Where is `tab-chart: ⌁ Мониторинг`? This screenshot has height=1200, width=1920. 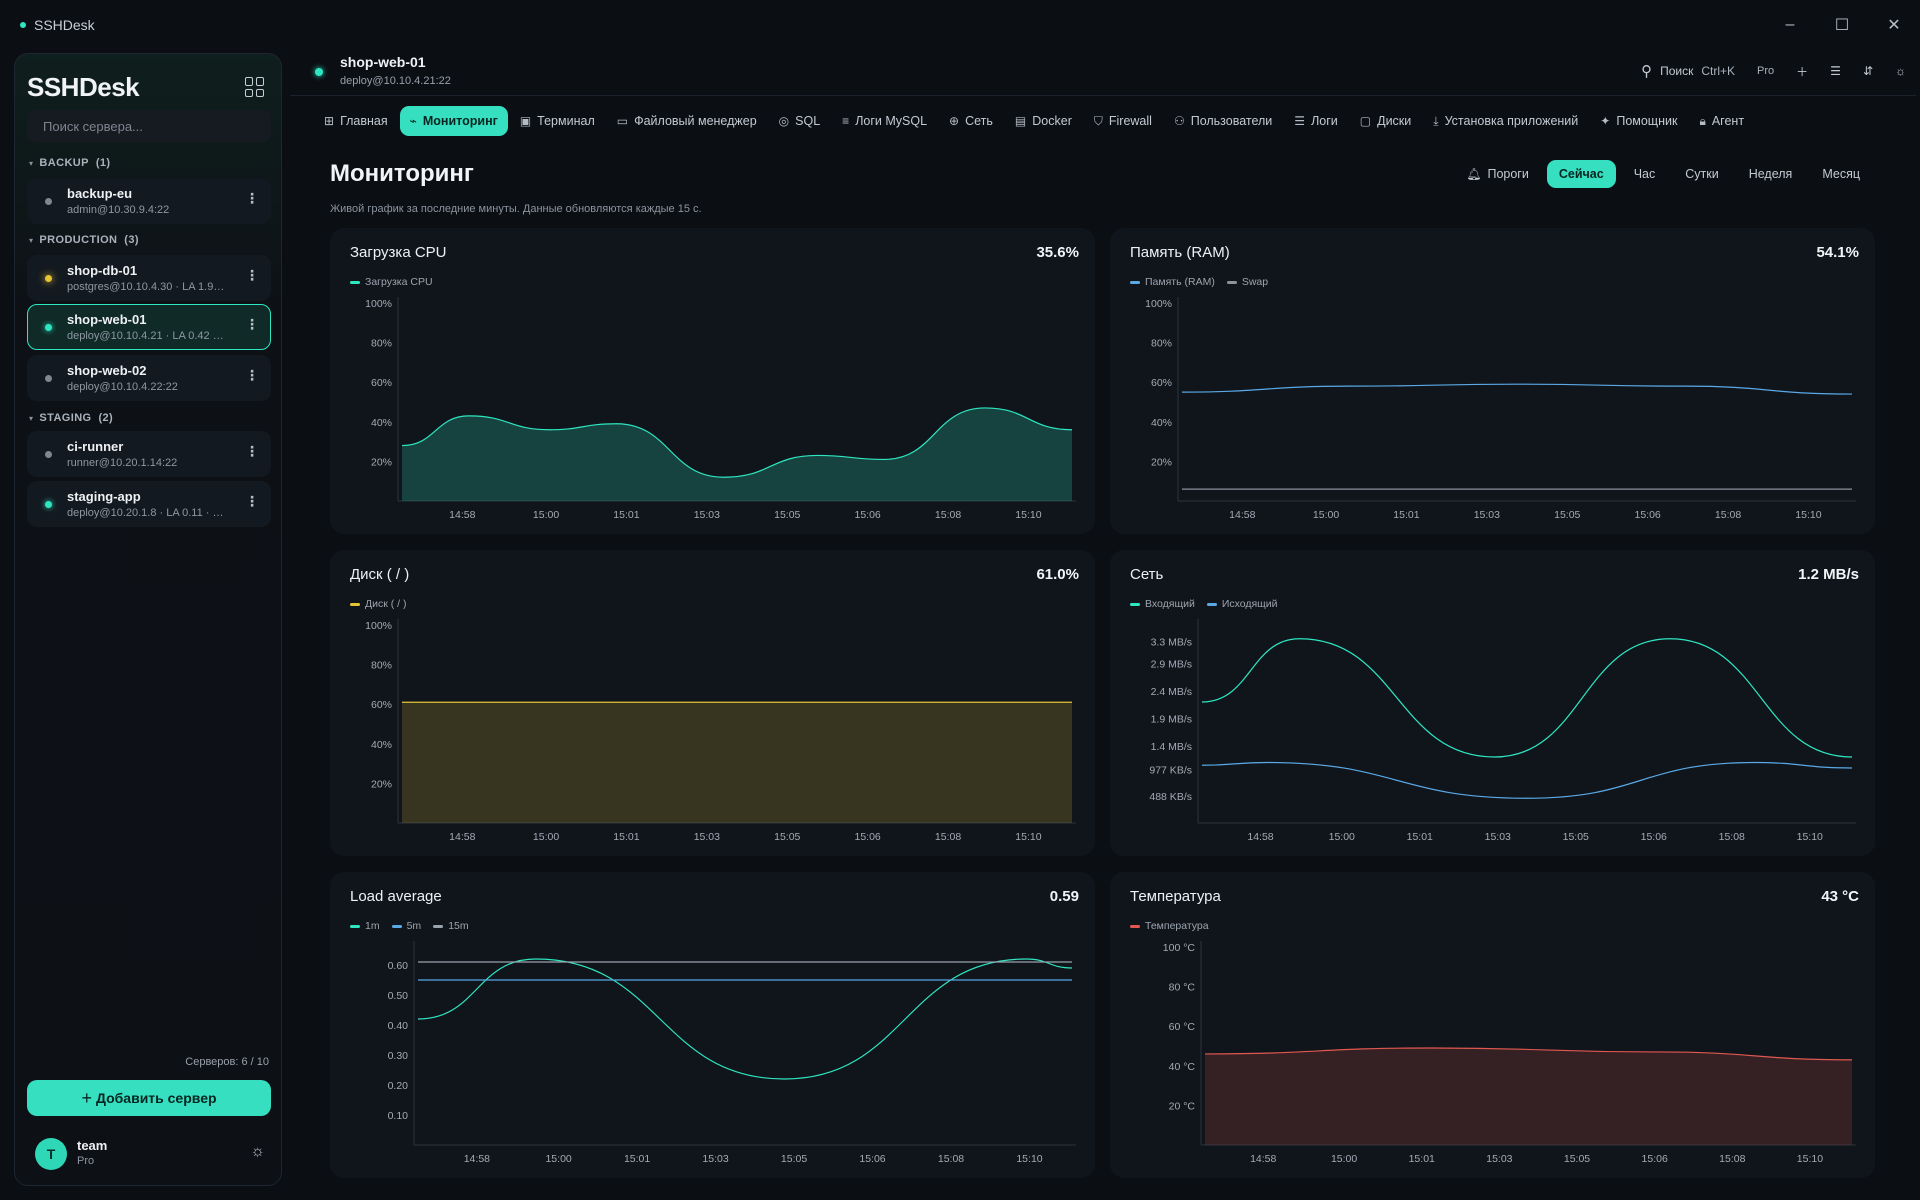
tab-chart: ⌁ Мониторинг is located at coordinates (453, 121).